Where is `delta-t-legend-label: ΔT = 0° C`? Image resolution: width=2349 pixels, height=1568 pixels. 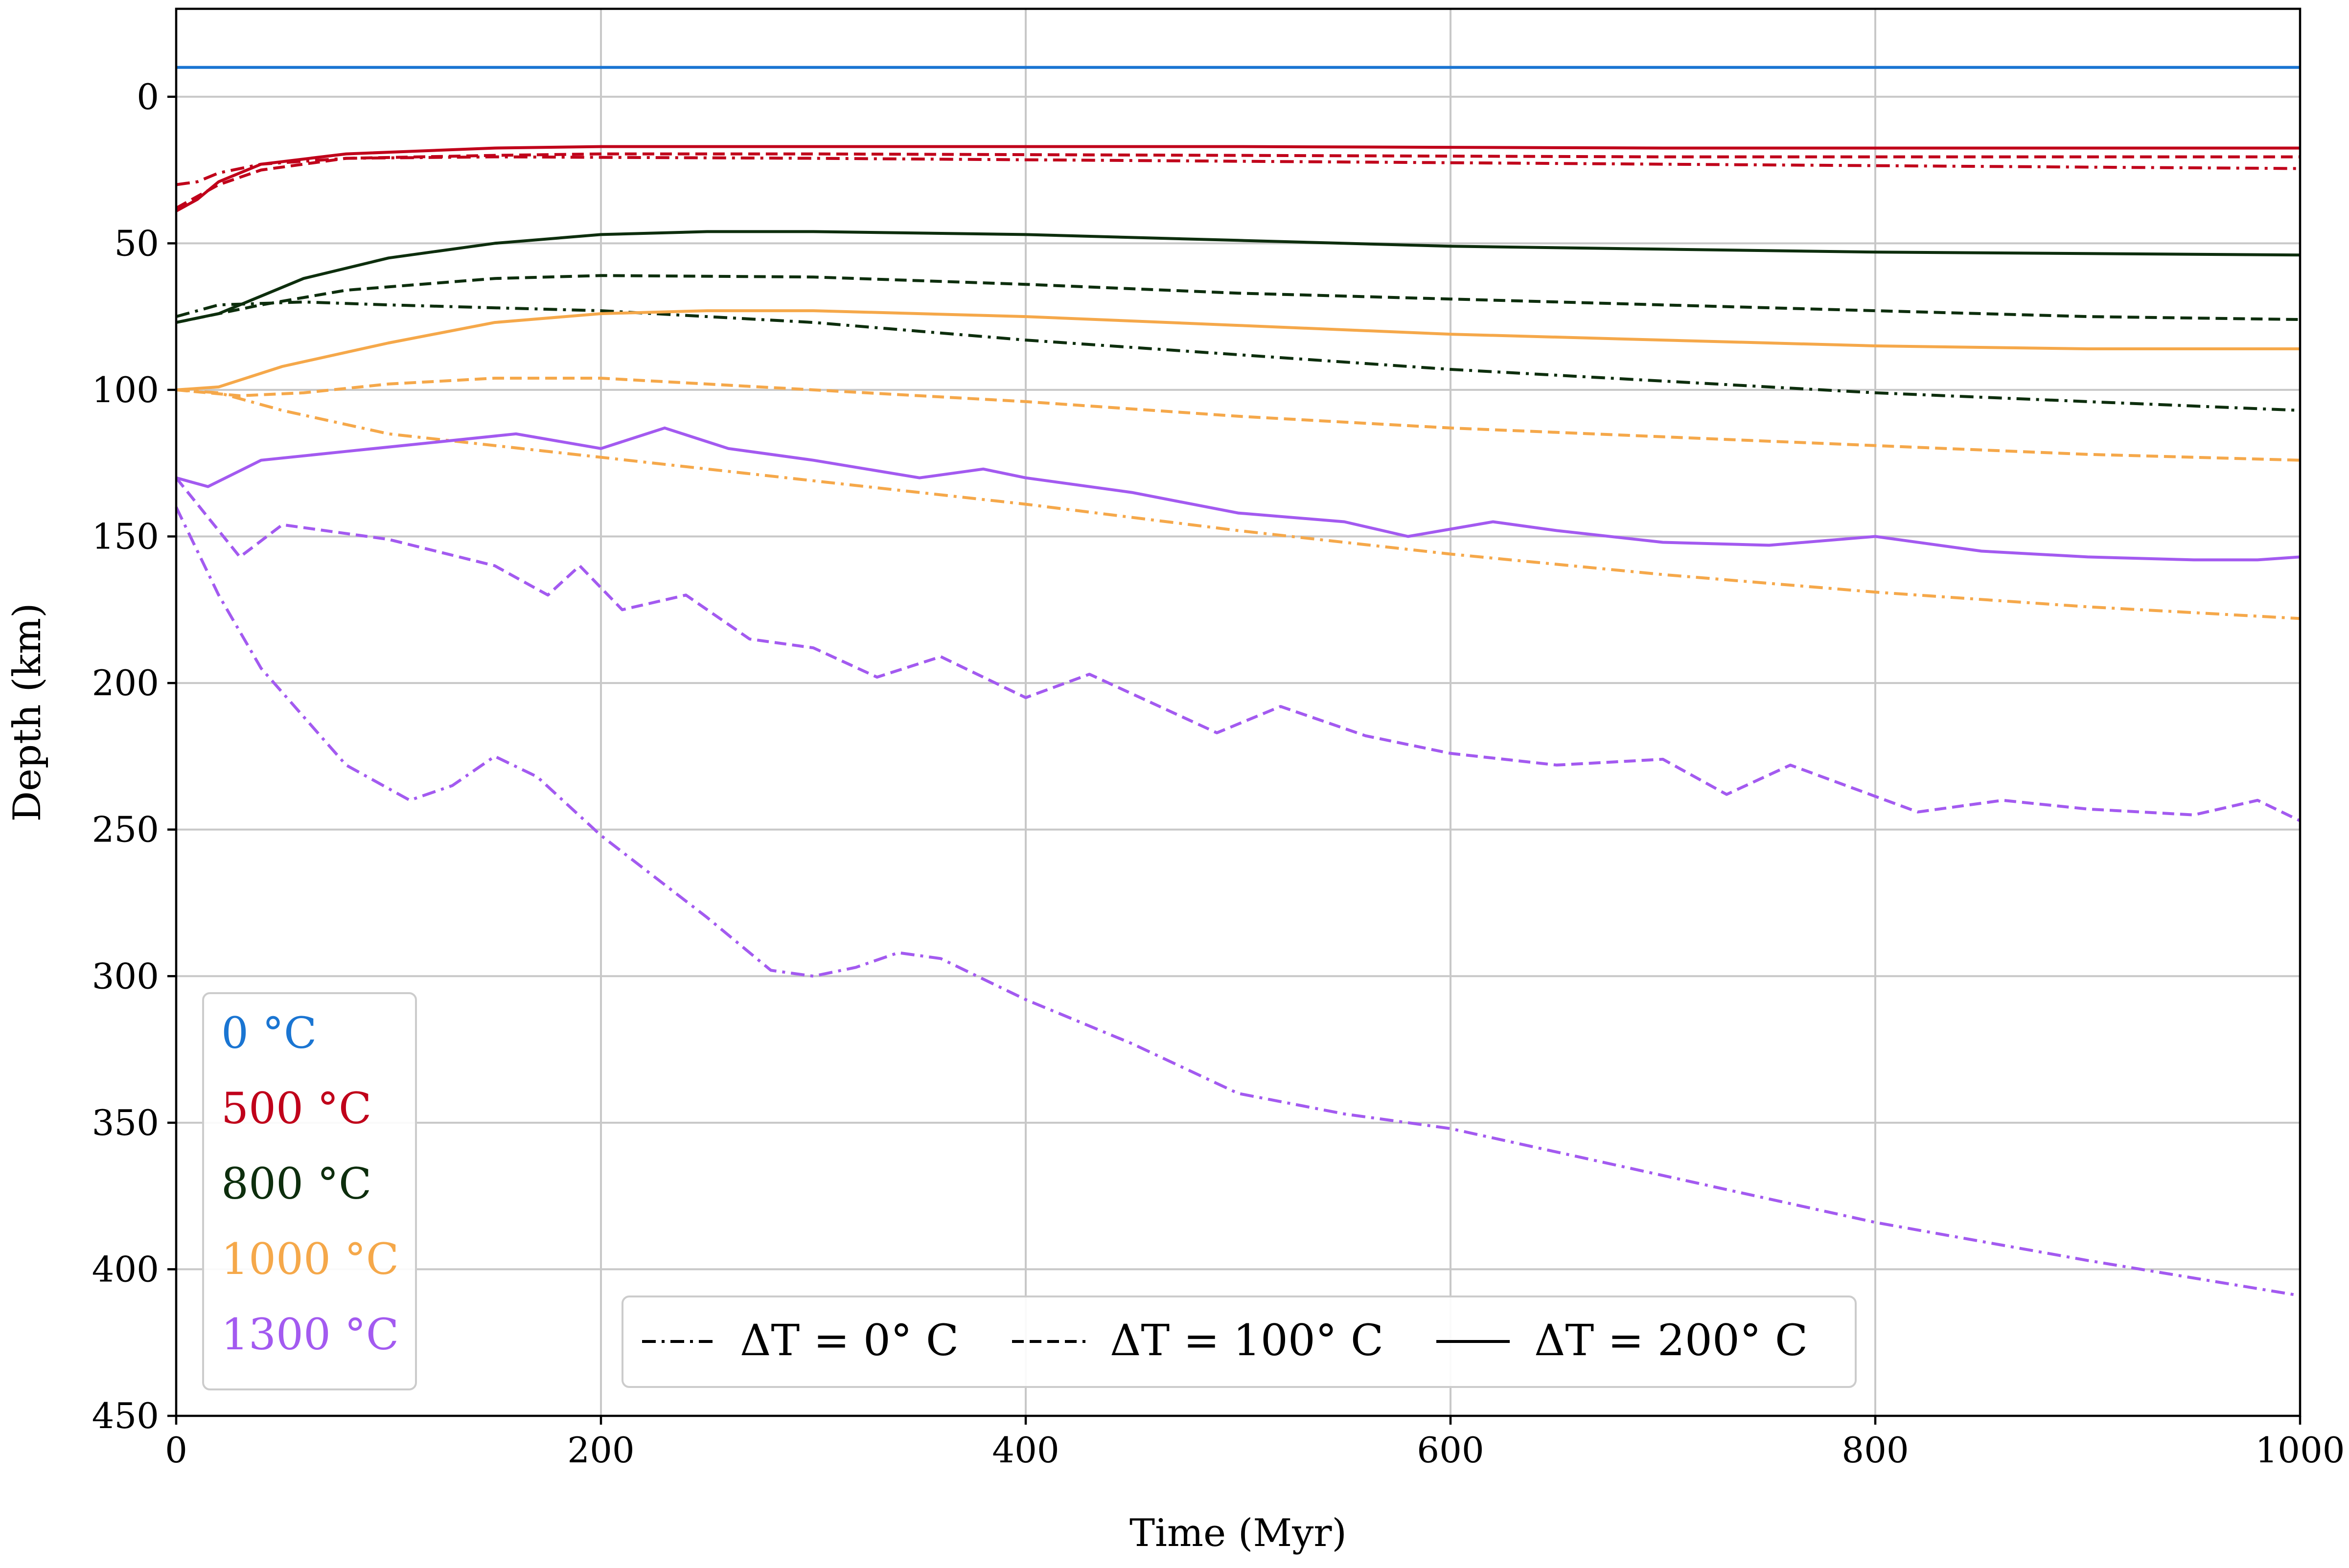
delta-t-legend-label: ΔT = 0° C is located at coordinates (849, 1340).